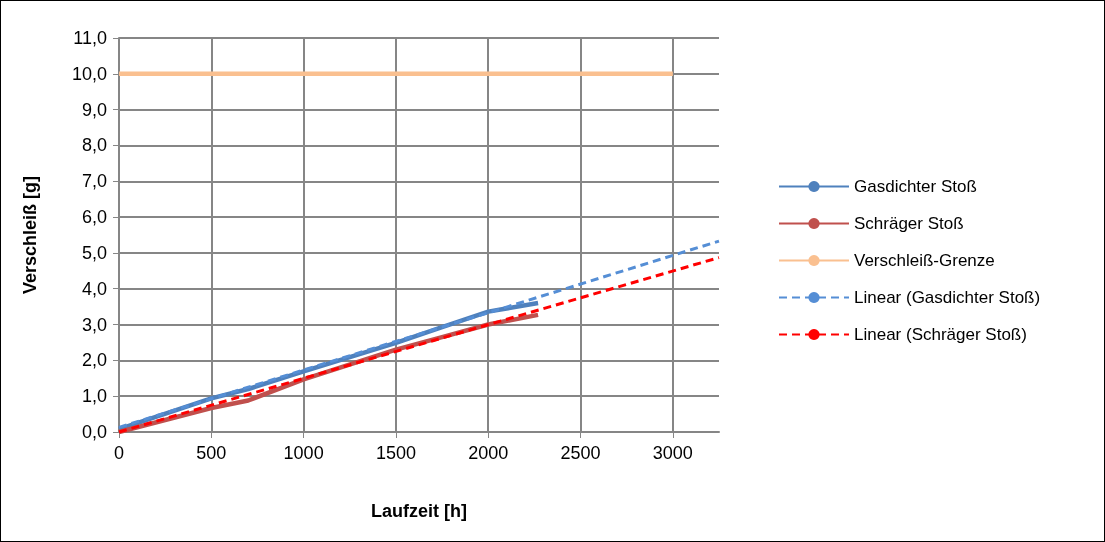 The width and height of the screenshot is (1105, 542). Describe the element at coordinates (30, 235) in the screenshot. I see `y-axis-title: Verschleiß [g]` at that location.